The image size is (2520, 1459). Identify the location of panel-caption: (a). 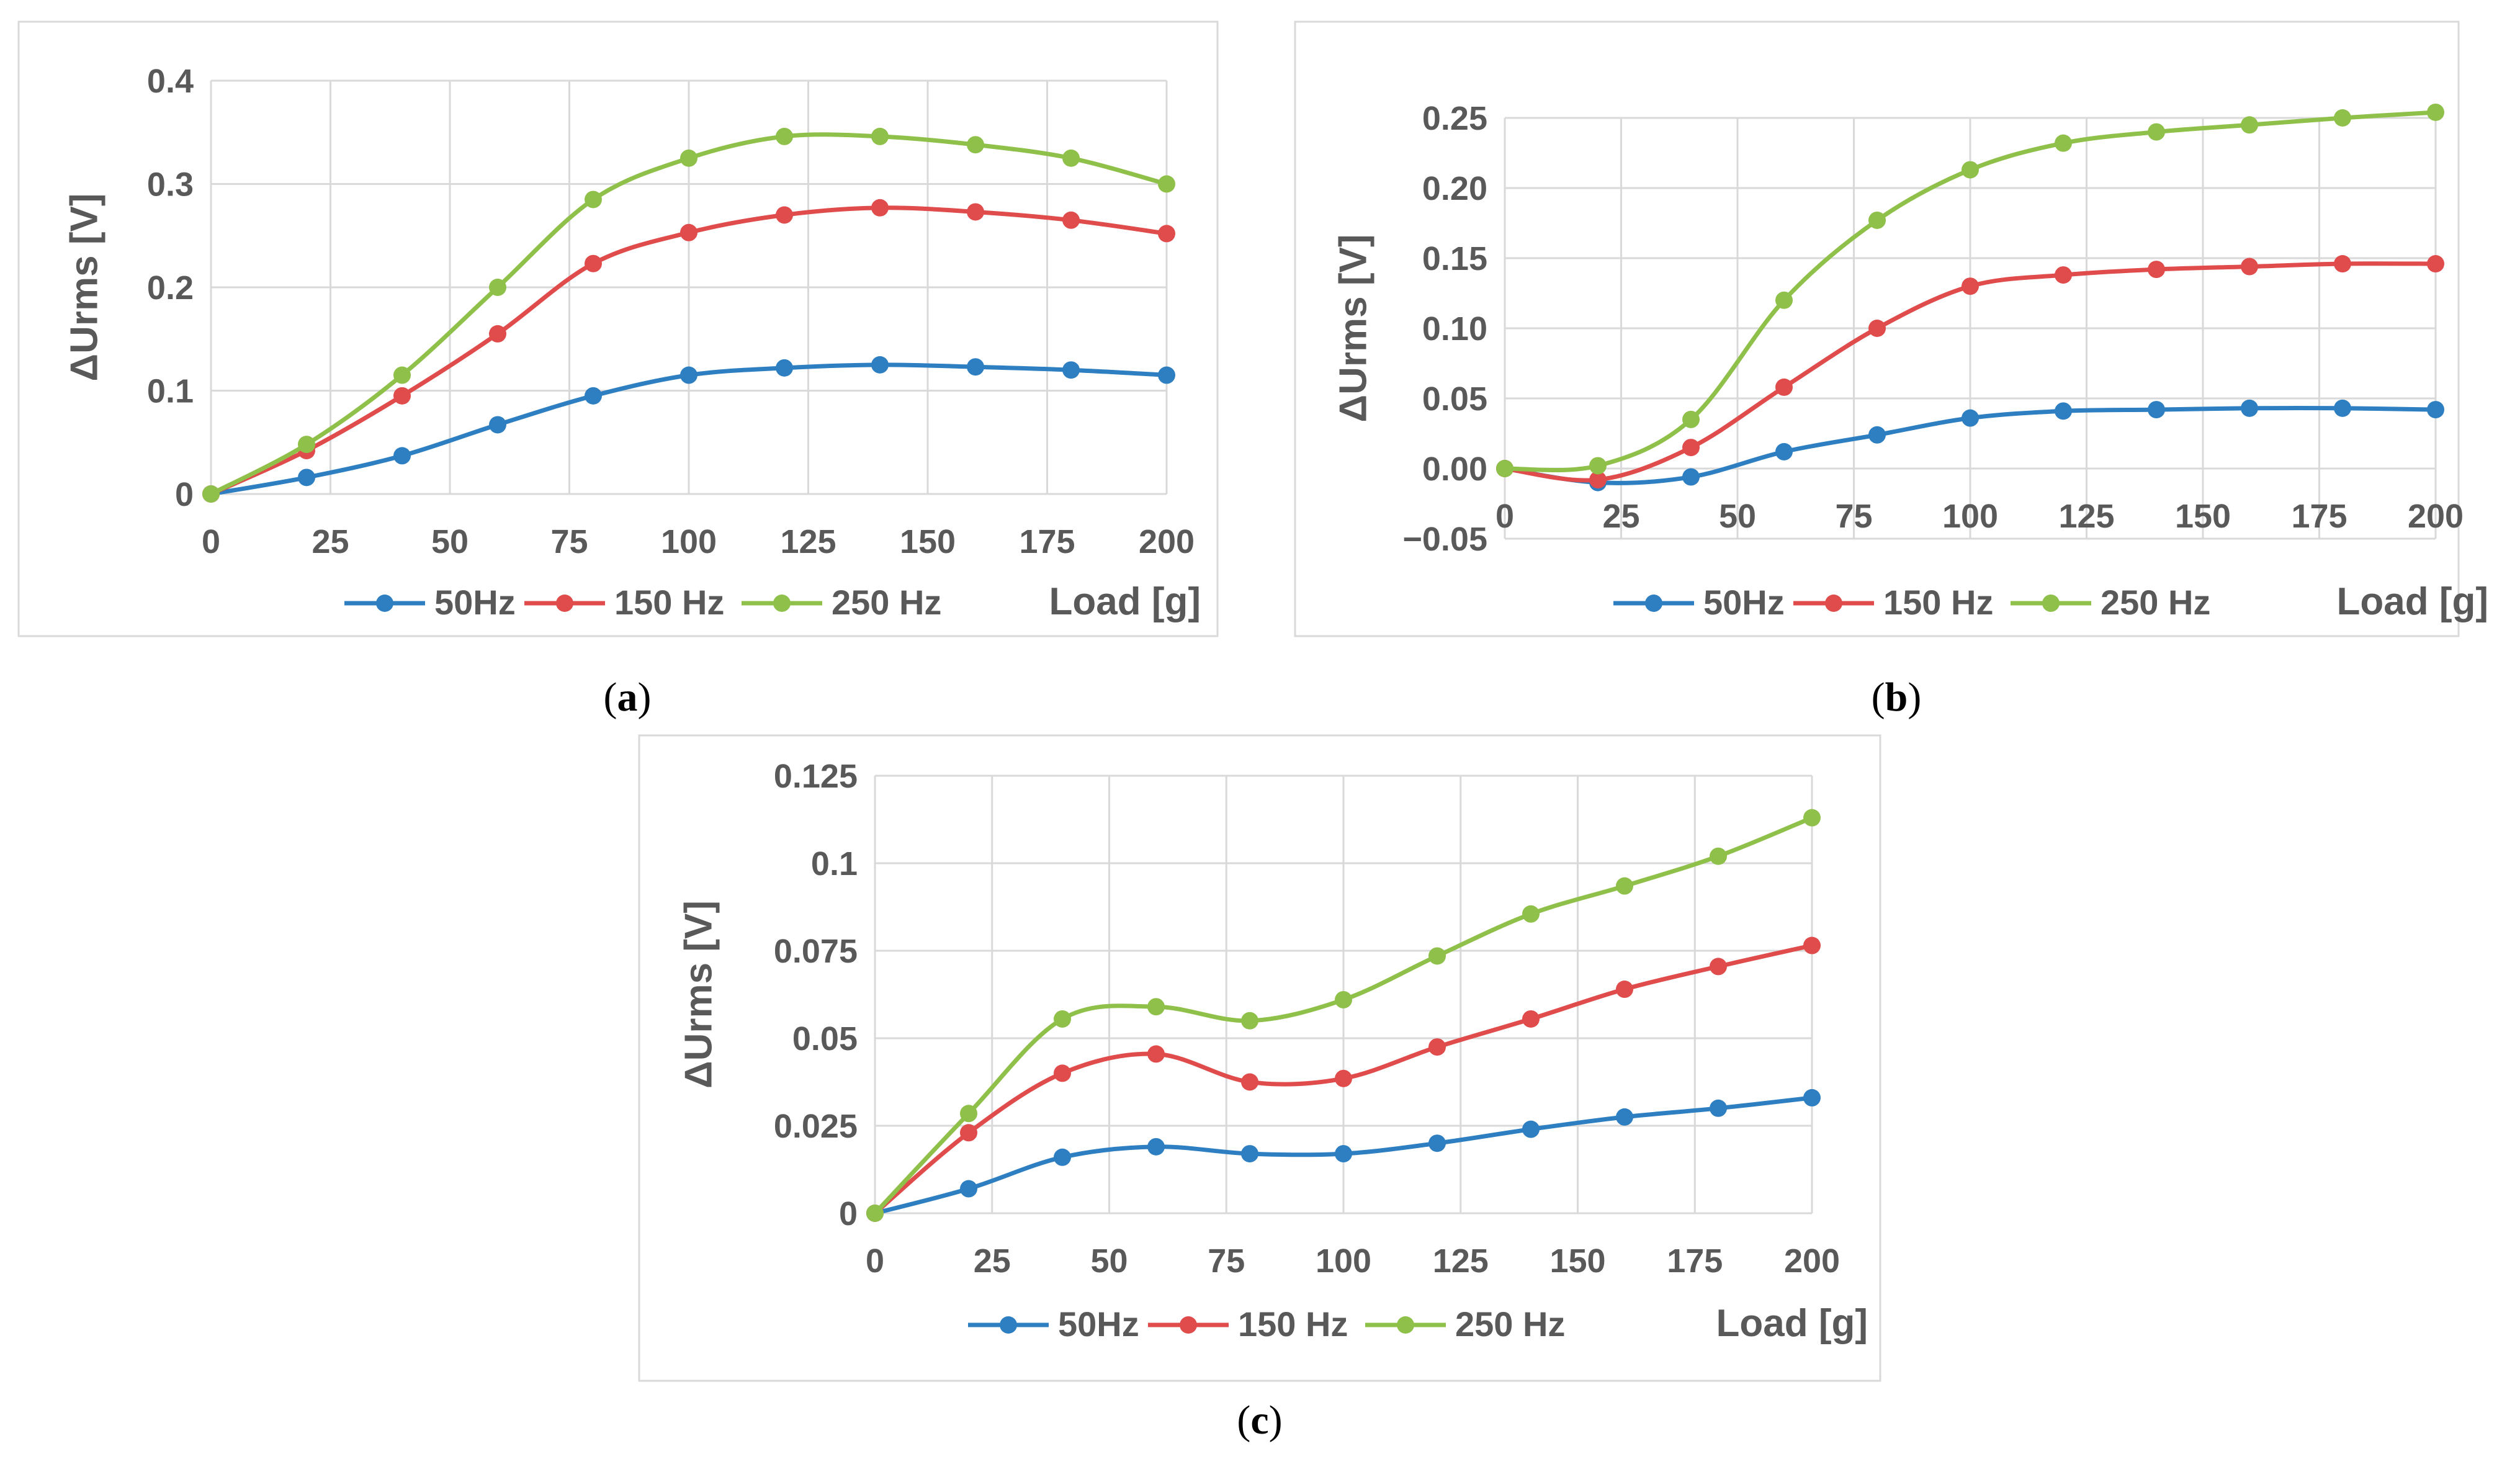
(628, 697).